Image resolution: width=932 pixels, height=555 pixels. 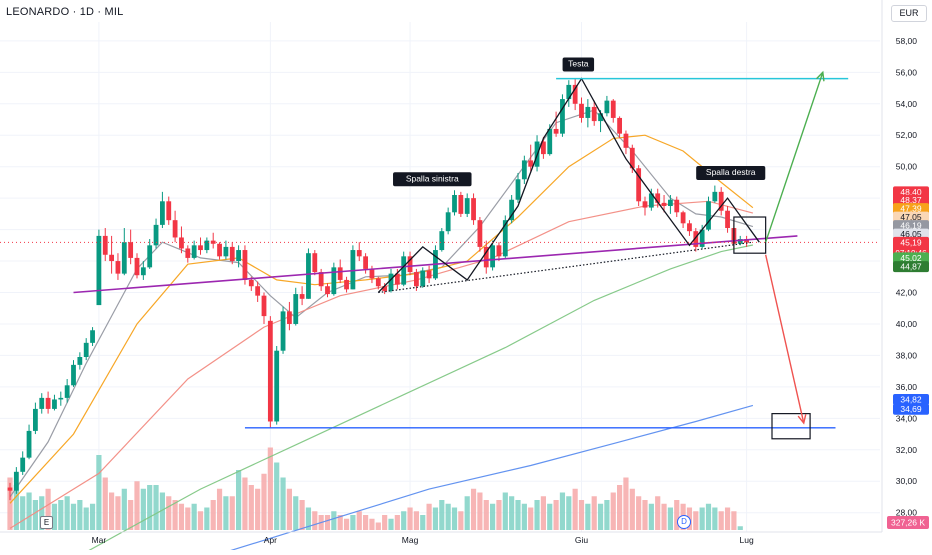 What do you see at coordinates (907, 355) in the screenshot?
I see `y-tick-label: 38,00` at bounding box center [907, 355].